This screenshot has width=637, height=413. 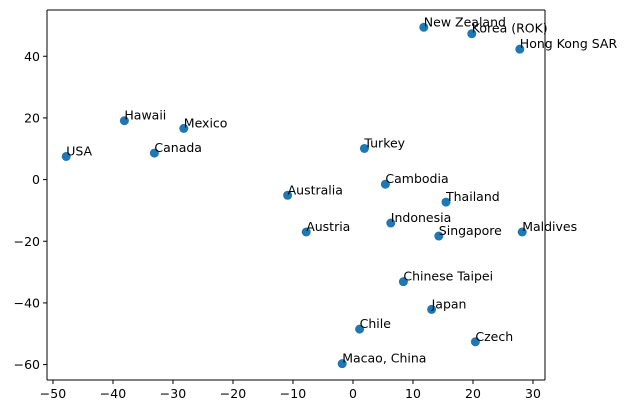 I want to click on point-label: Canada, so click(x=178, y=147).